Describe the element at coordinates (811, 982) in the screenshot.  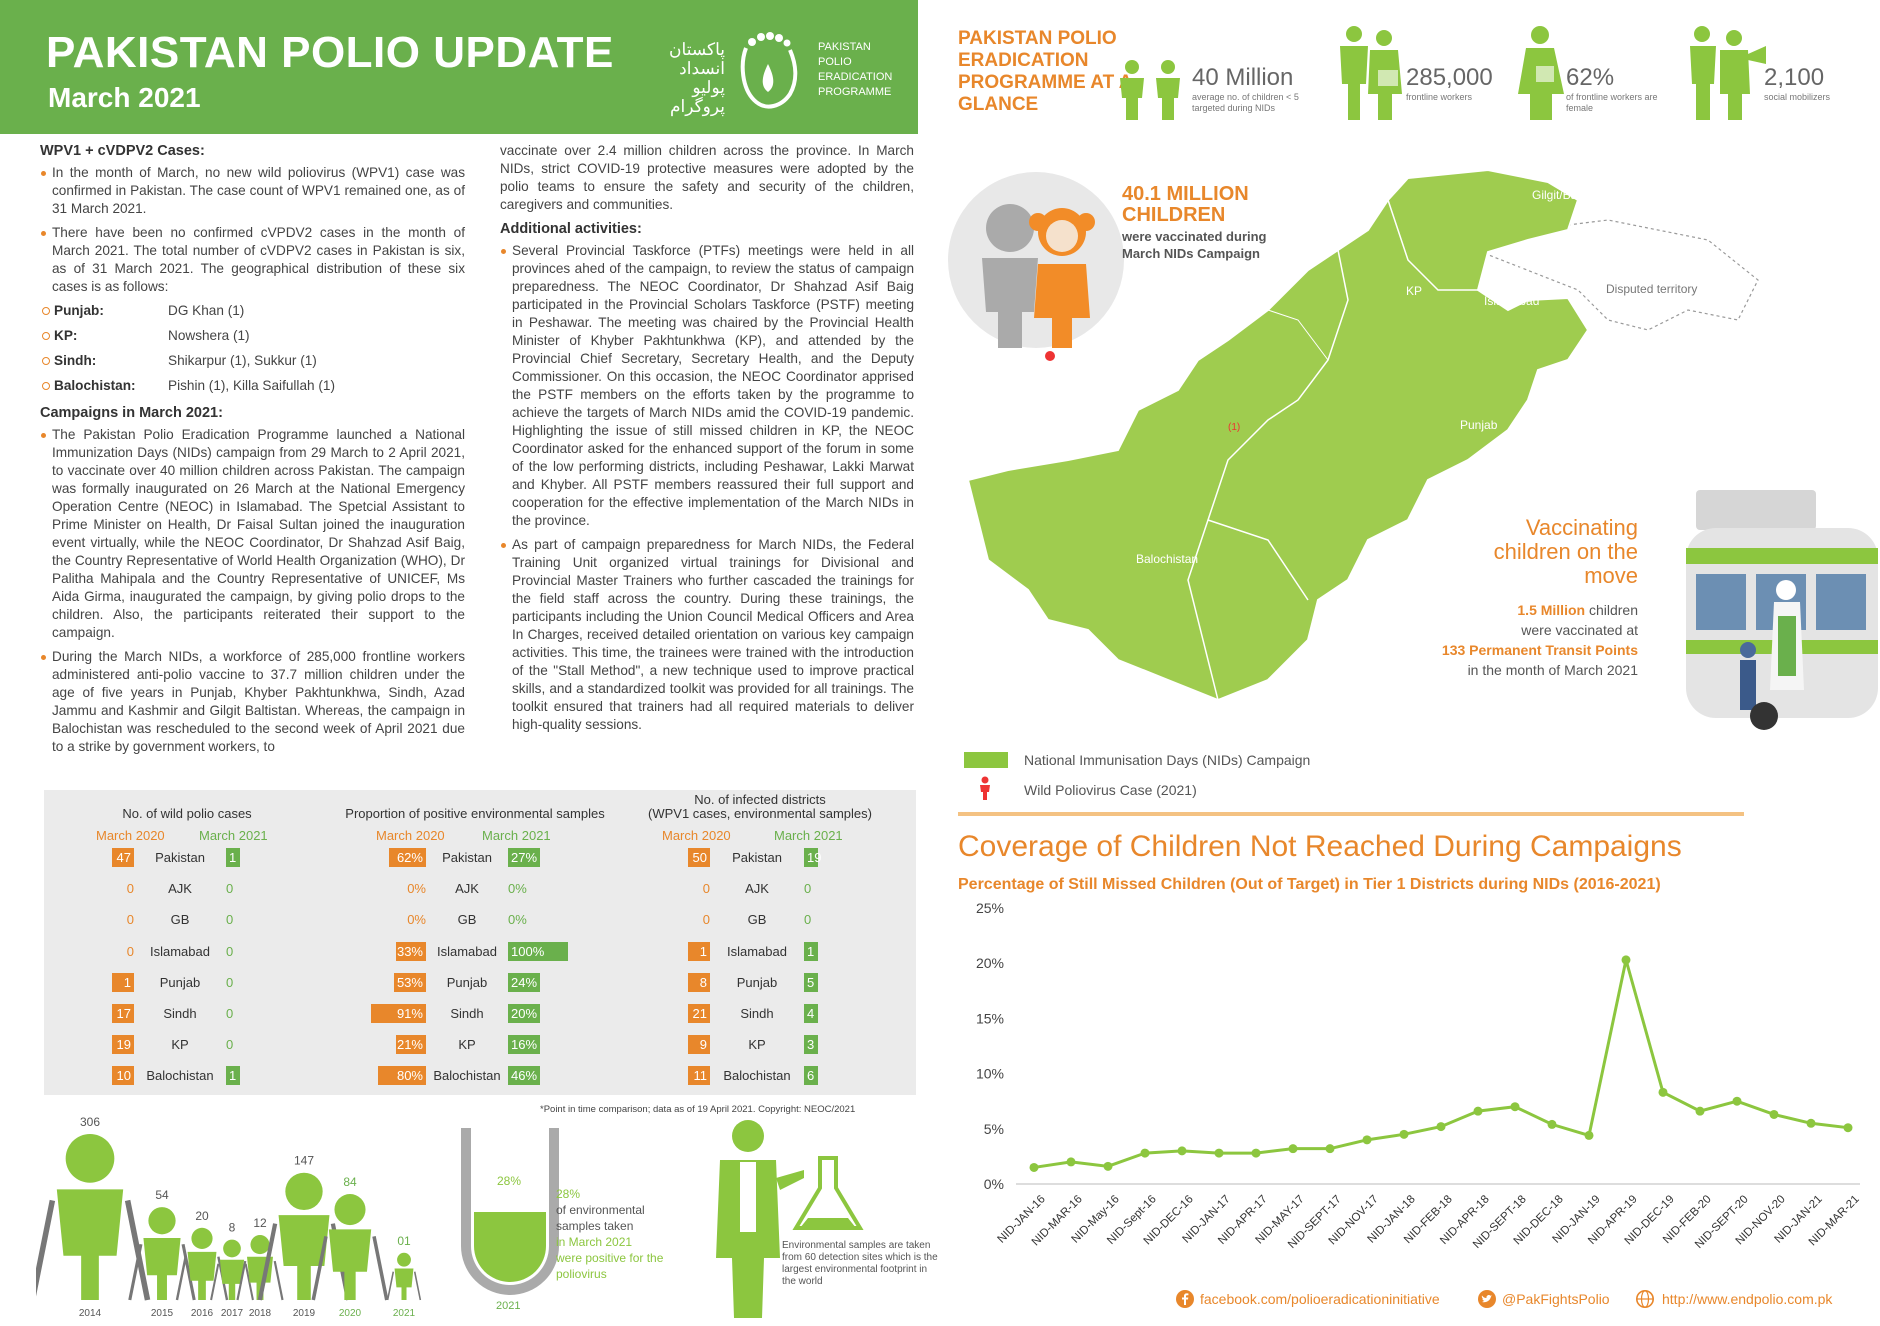
I see `cell-2021: 5` at that location.